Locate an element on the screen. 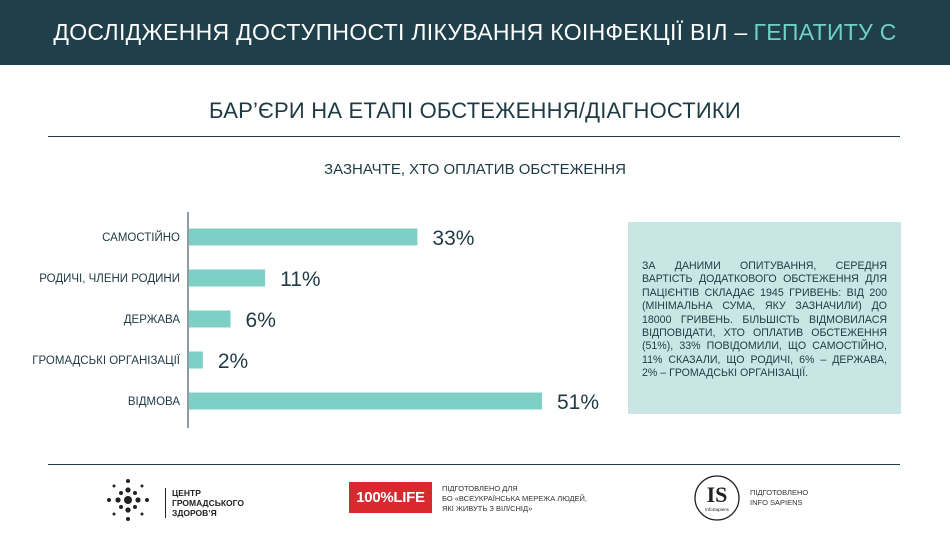 The image size is (950, 535). category-label: РОДИЧІ, ЧЛЕНИ РОДИНИ is located at coordinates (109, 279).